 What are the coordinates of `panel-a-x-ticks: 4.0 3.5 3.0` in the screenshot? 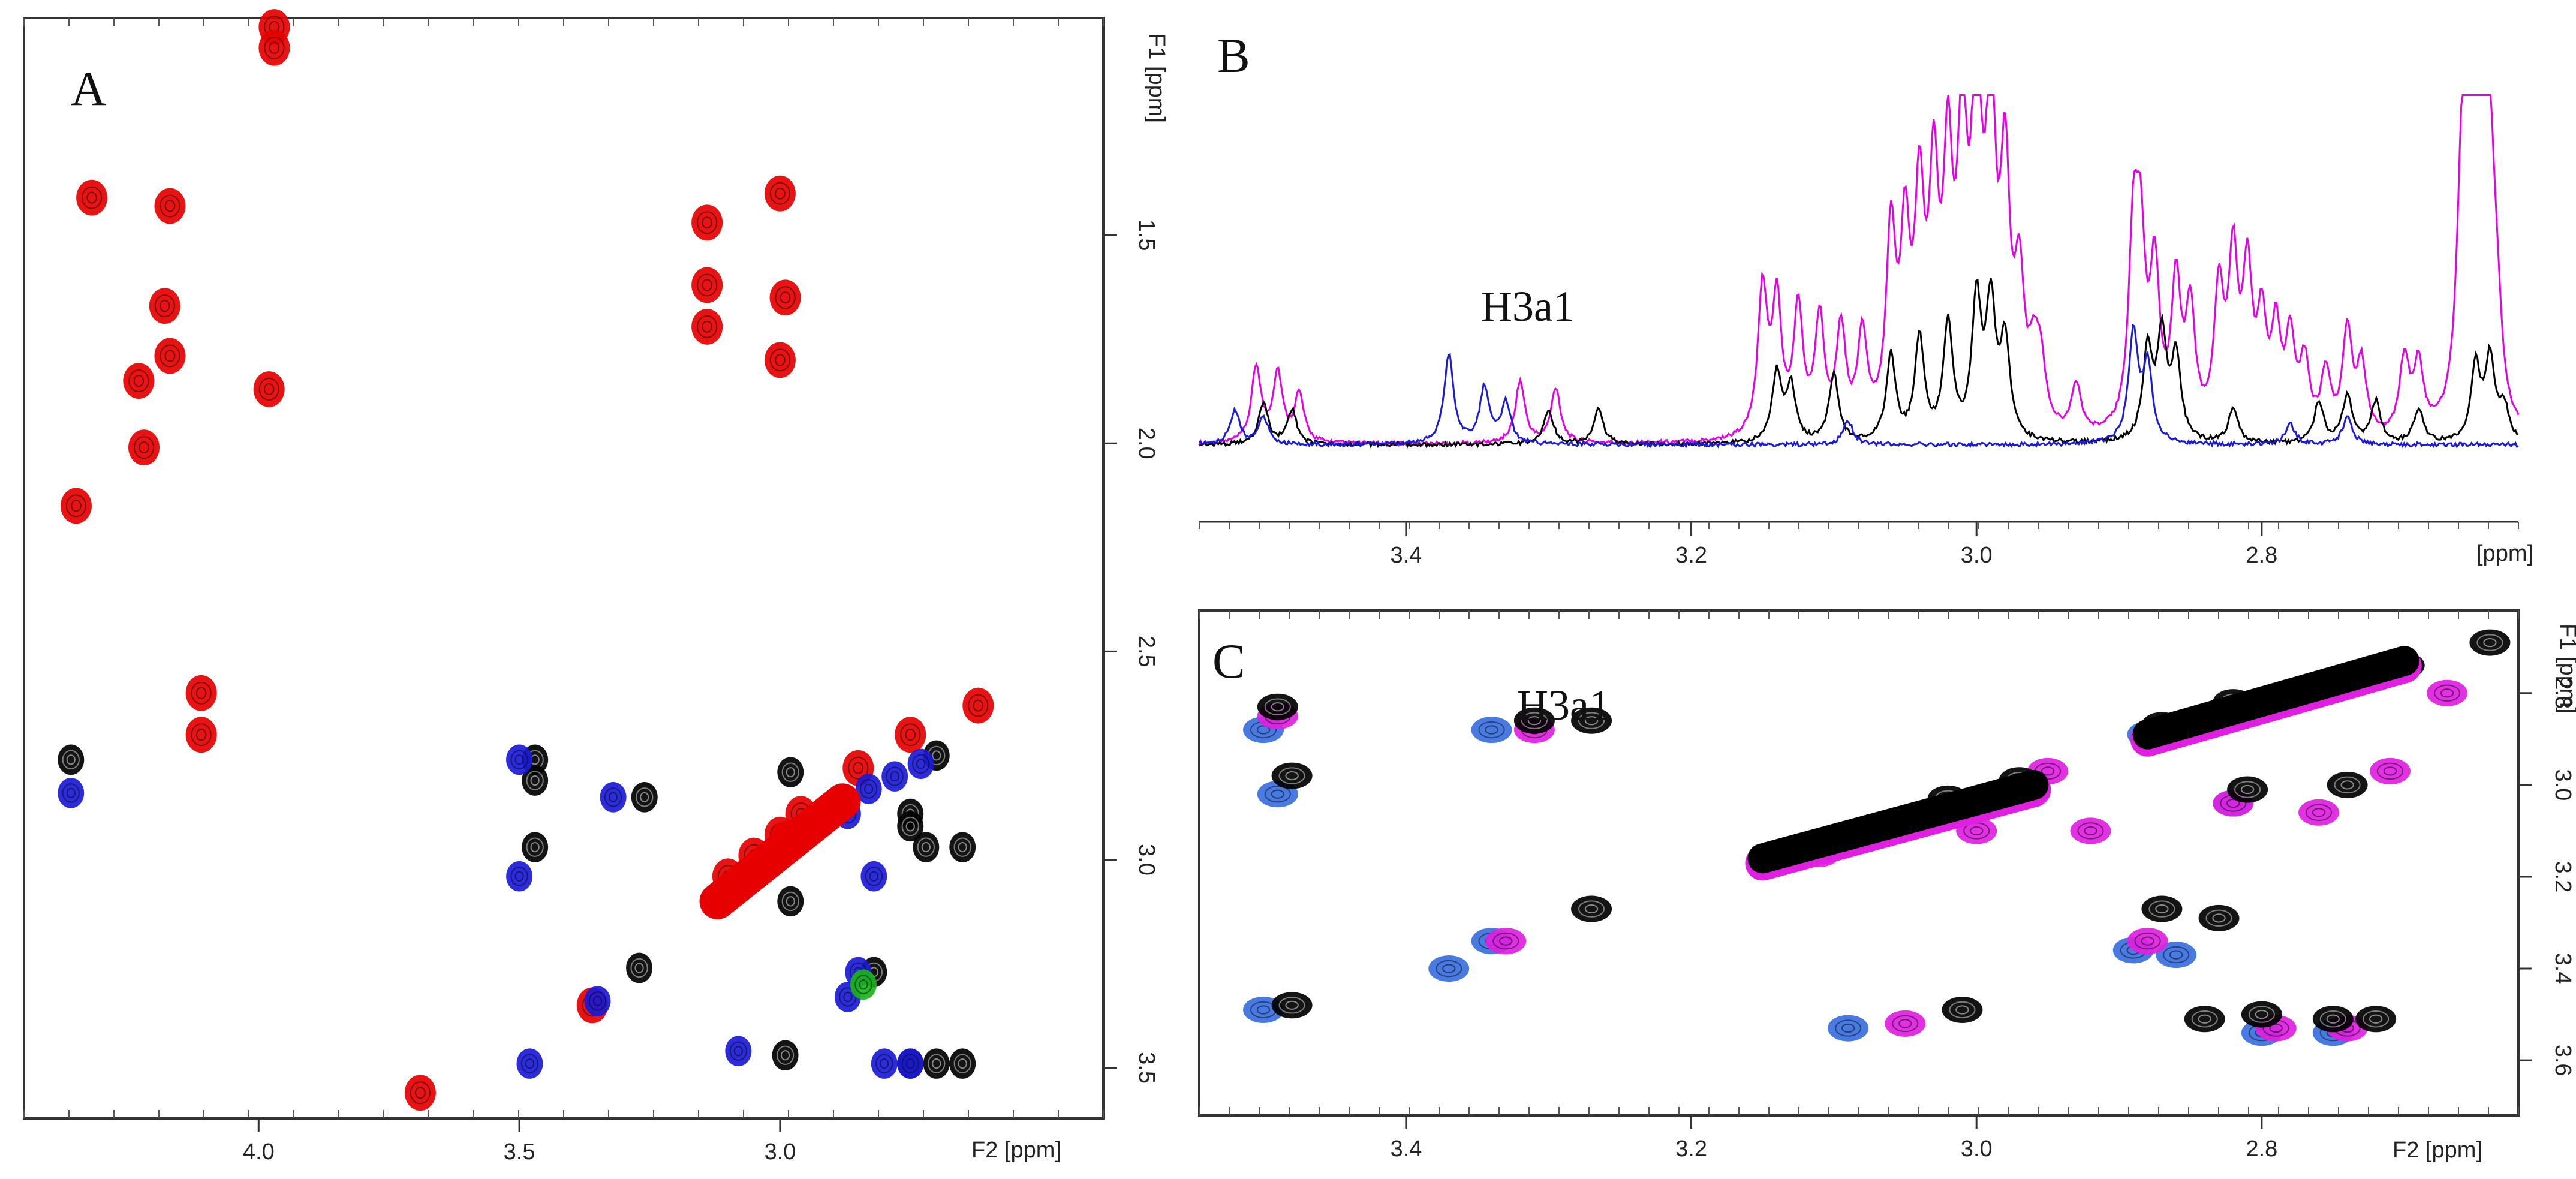 It's located at (519, 1141).